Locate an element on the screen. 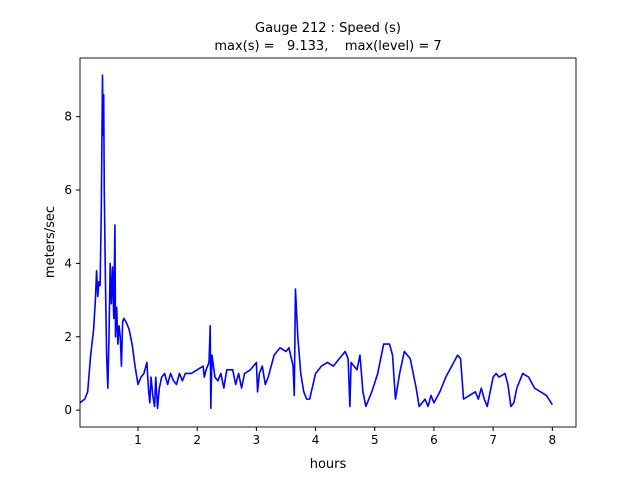 This screenshot has width=640, height=480. x-tick-label: 1 is located at coordinates (138, 440).